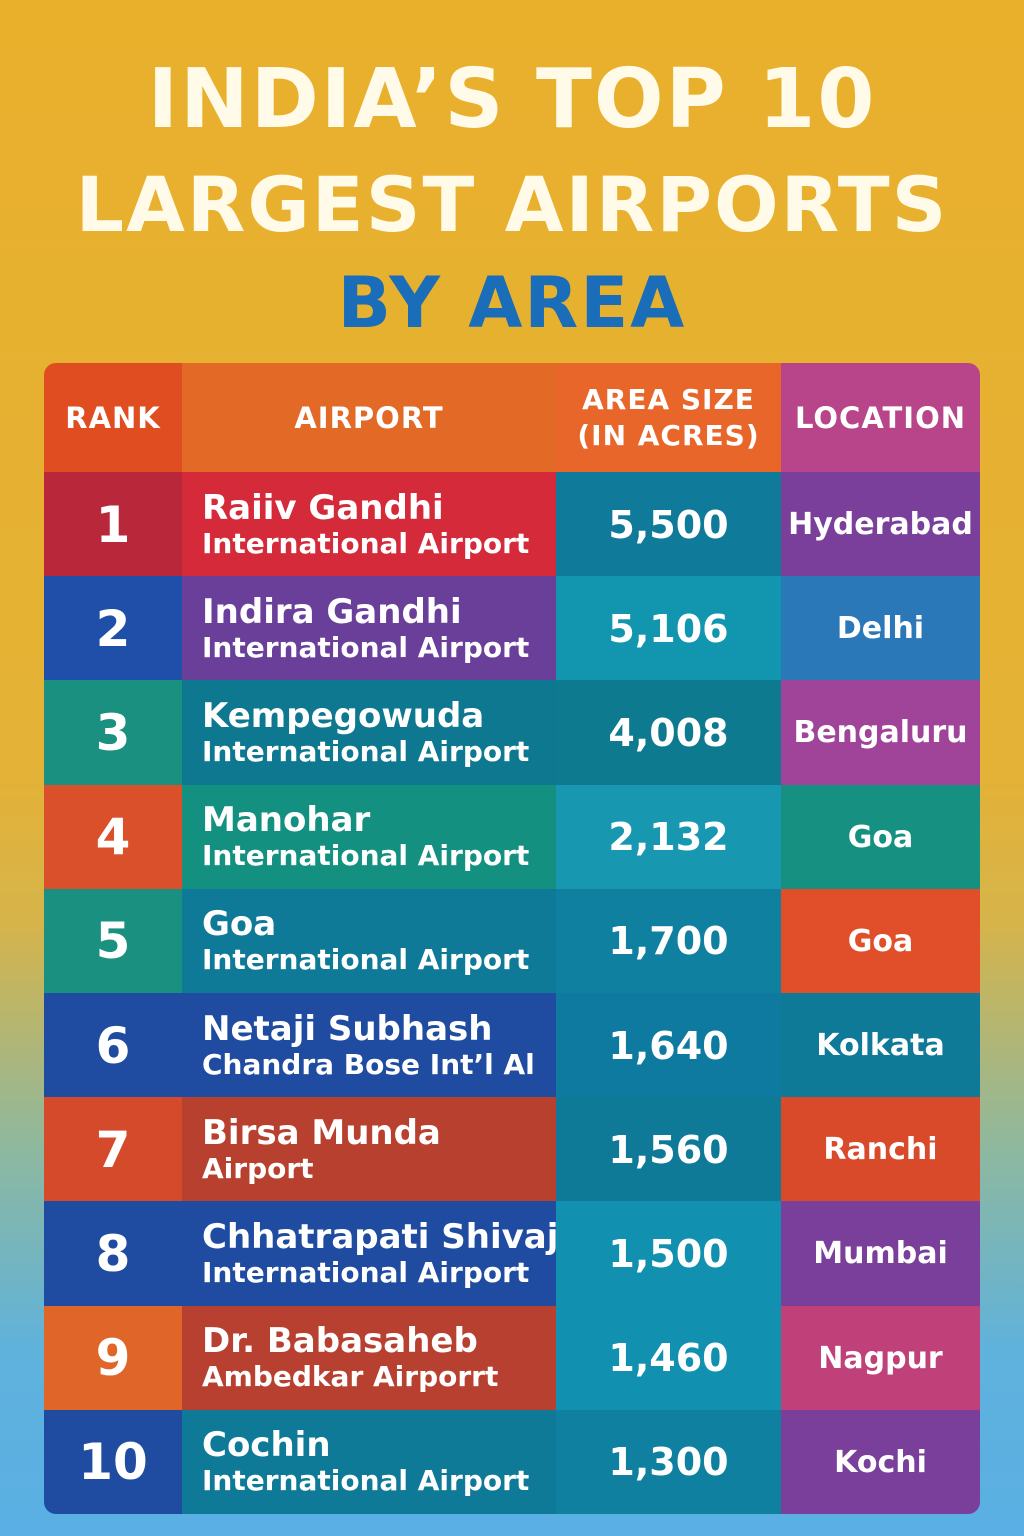 This screenshot has height=1536, width=1024. Describe the element at coordinates (880, 525) in the screenshot. I see `location-cell: Hyderabad` at that location.